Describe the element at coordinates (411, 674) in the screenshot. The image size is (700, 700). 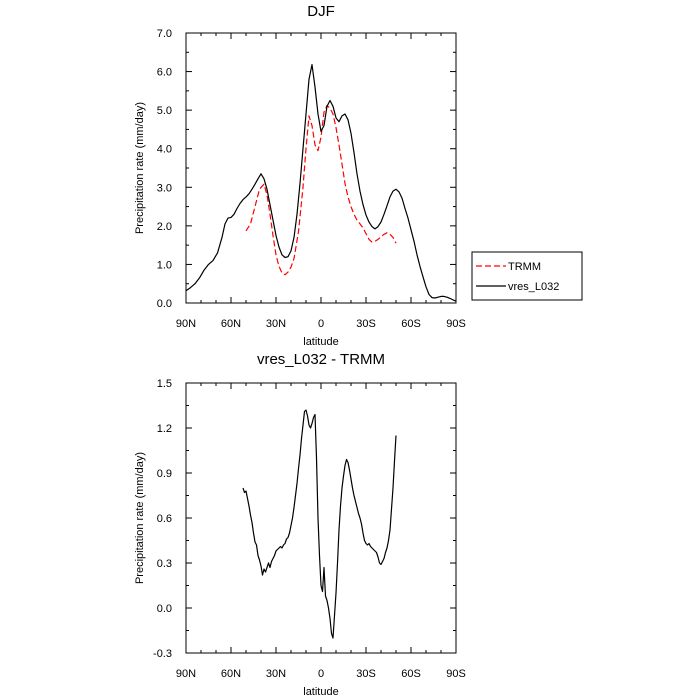
I see `x-tick-label-difference: 60S` at that location.